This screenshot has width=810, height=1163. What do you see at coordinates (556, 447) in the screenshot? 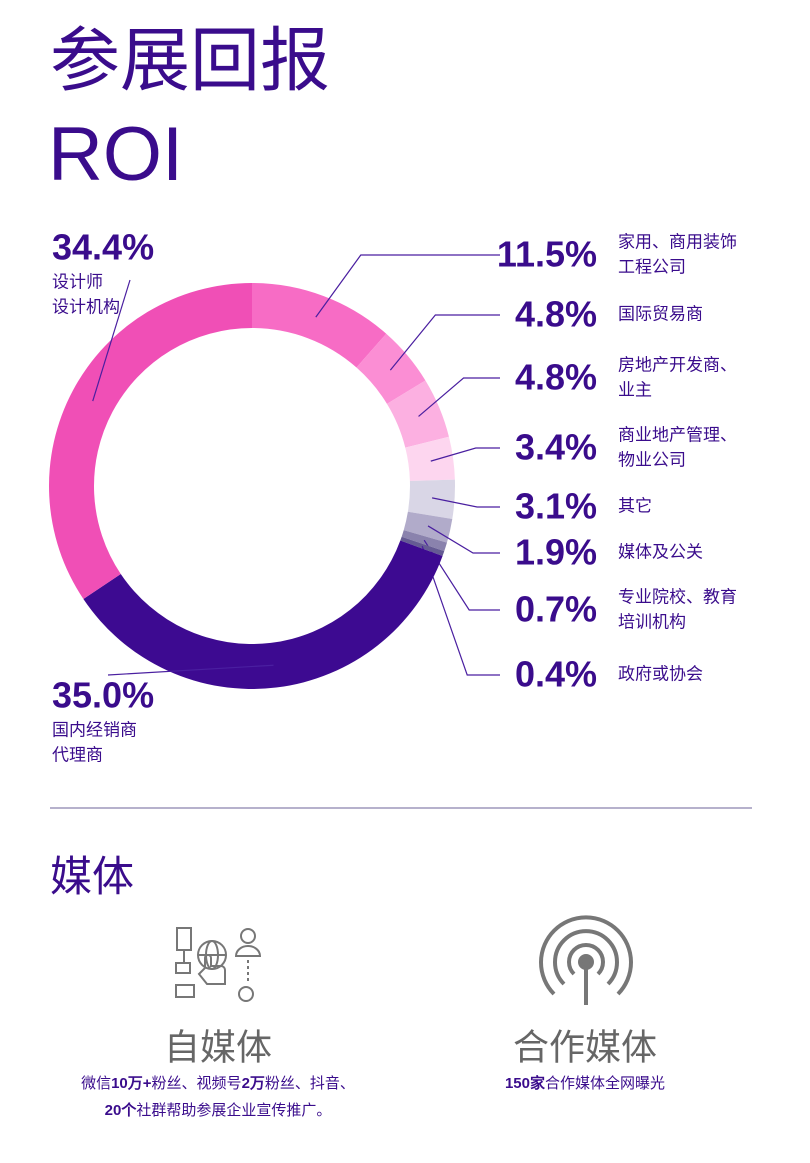
I see `value-label: 3.4%` at bounding box center [556, 447].